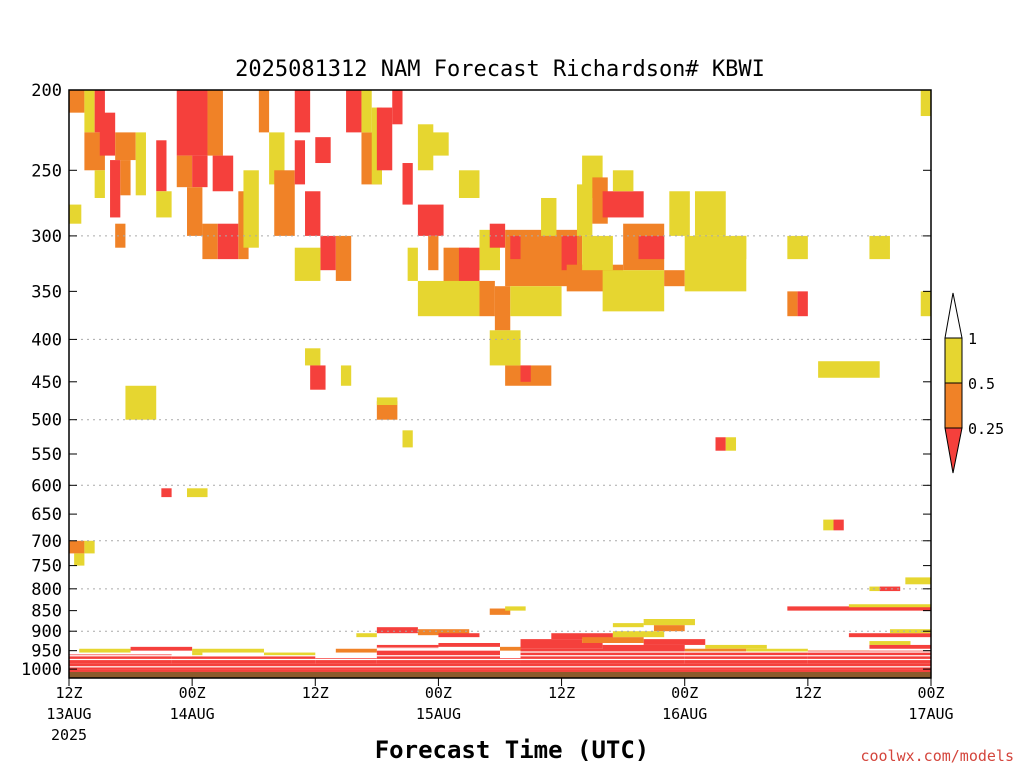  Describe the element at coordinates (953, 450) in the screenshot. I see `legend-bottom-arrow` at that location.